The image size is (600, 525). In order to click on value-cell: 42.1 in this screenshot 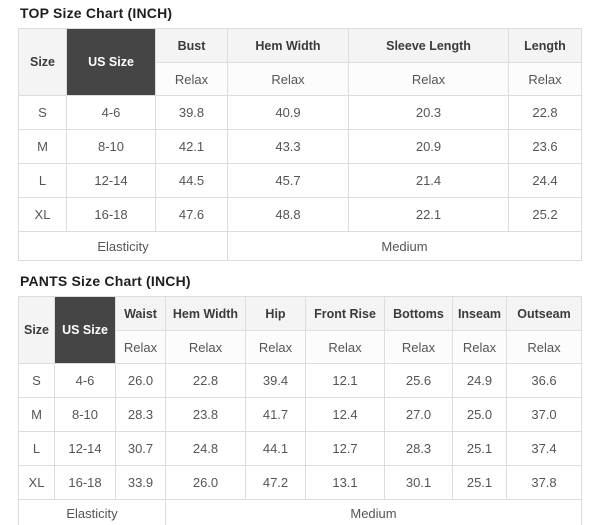, I will do `click(191, 146)`.